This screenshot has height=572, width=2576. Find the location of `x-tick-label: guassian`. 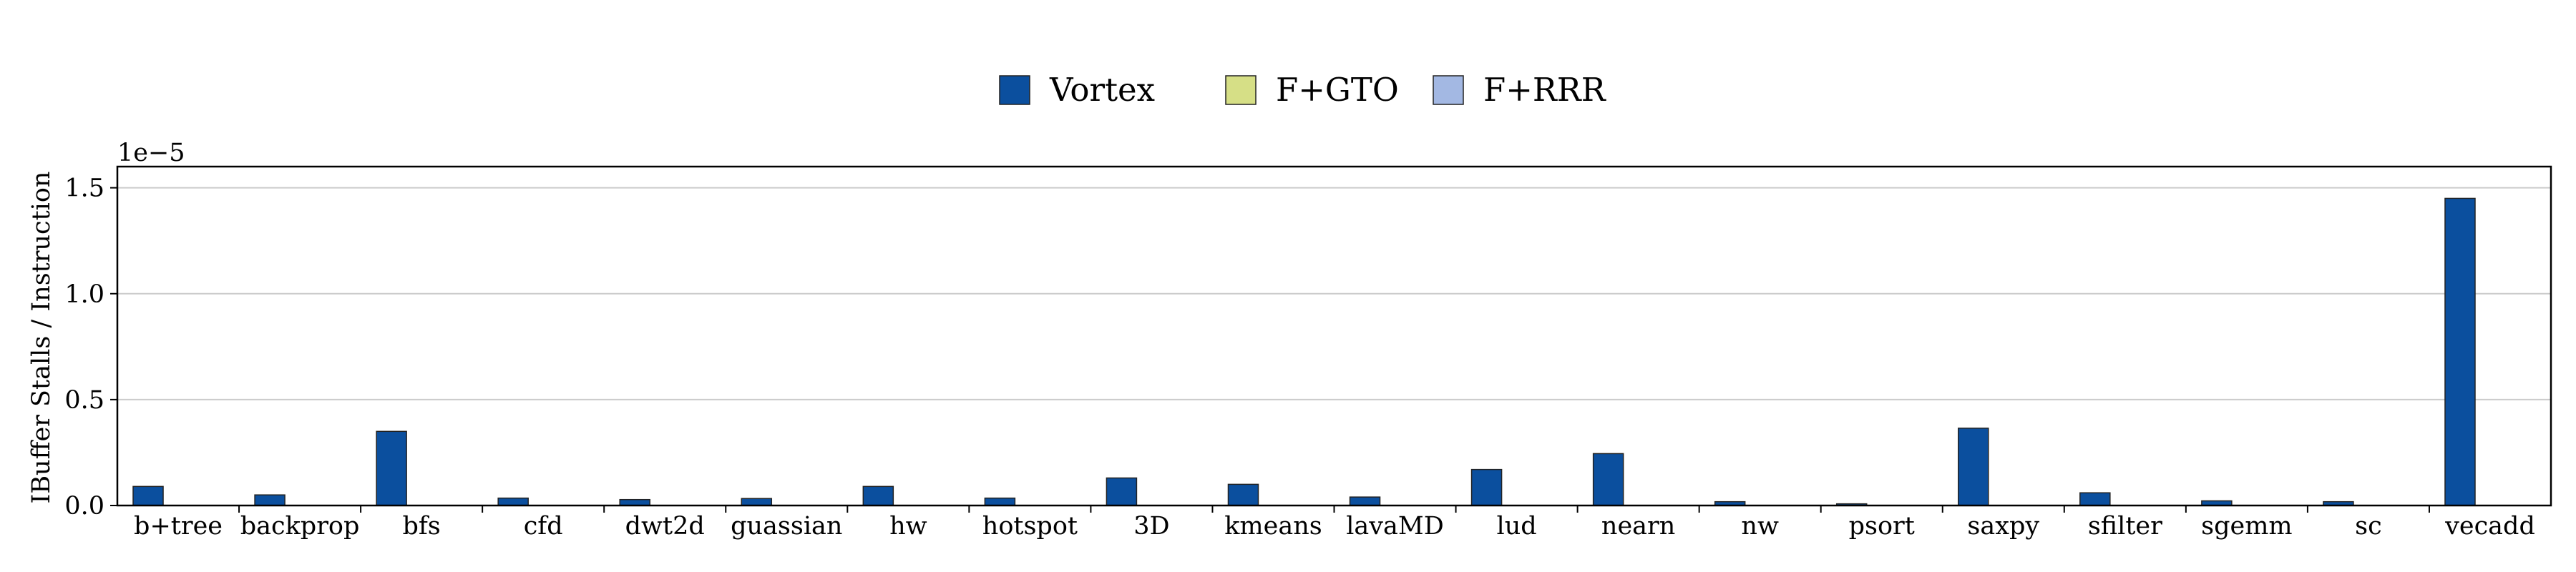

x-tick-label: guassian is located at coordinates (786, 526).